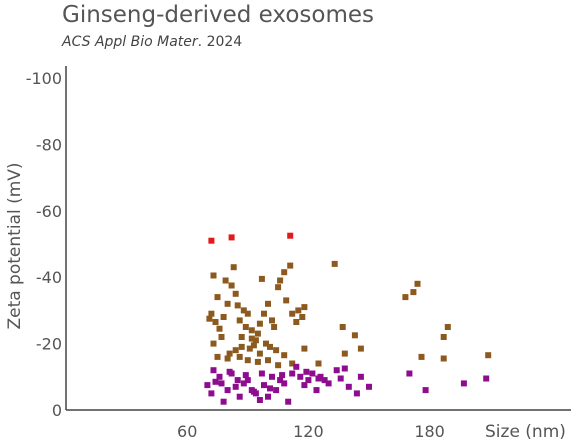 The height and width of the screenshot is (446, 571). I want to click on x-tick-label: 180, so click(429, 431).